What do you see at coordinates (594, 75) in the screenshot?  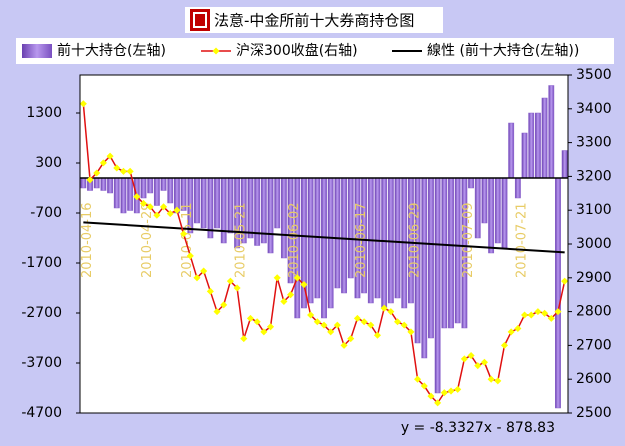 I see `y2-tick-label: 3500` at bounding box center [594, 75].